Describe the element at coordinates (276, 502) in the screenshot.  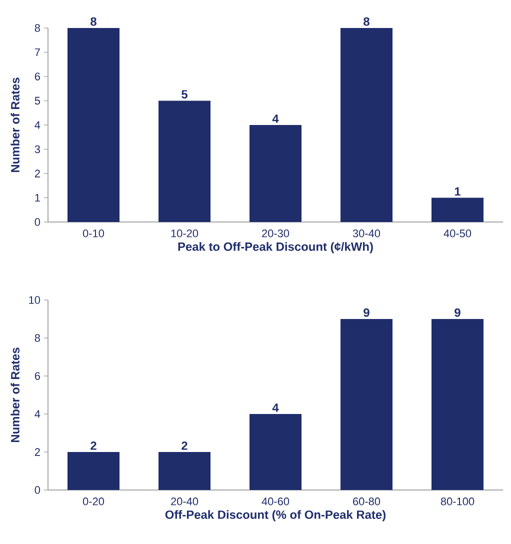
I see `x-tick-label: 40-60` at that location.